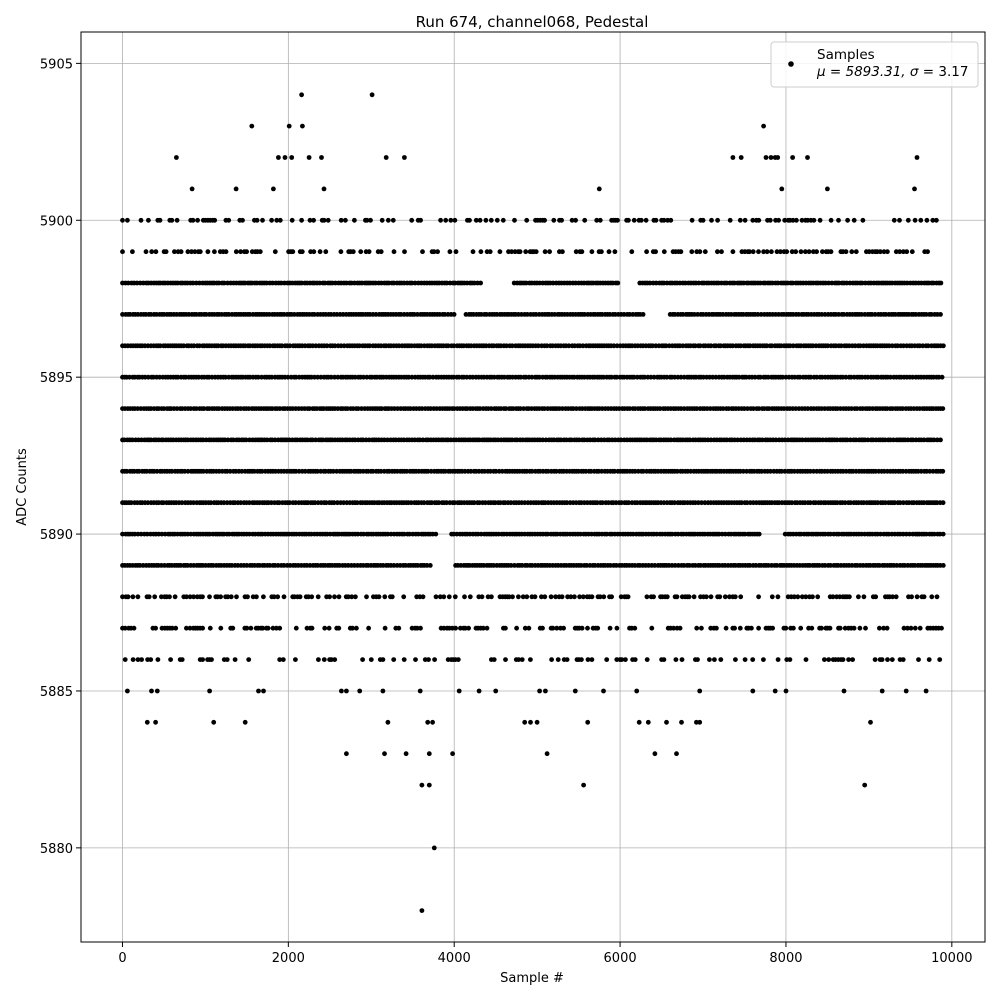 Image resolution: width=1000 pixels, height=1000 pixels. I want to click on y-axis-ticks: 5880 5885 5890 5895 5900 5905, so click(60, 457).